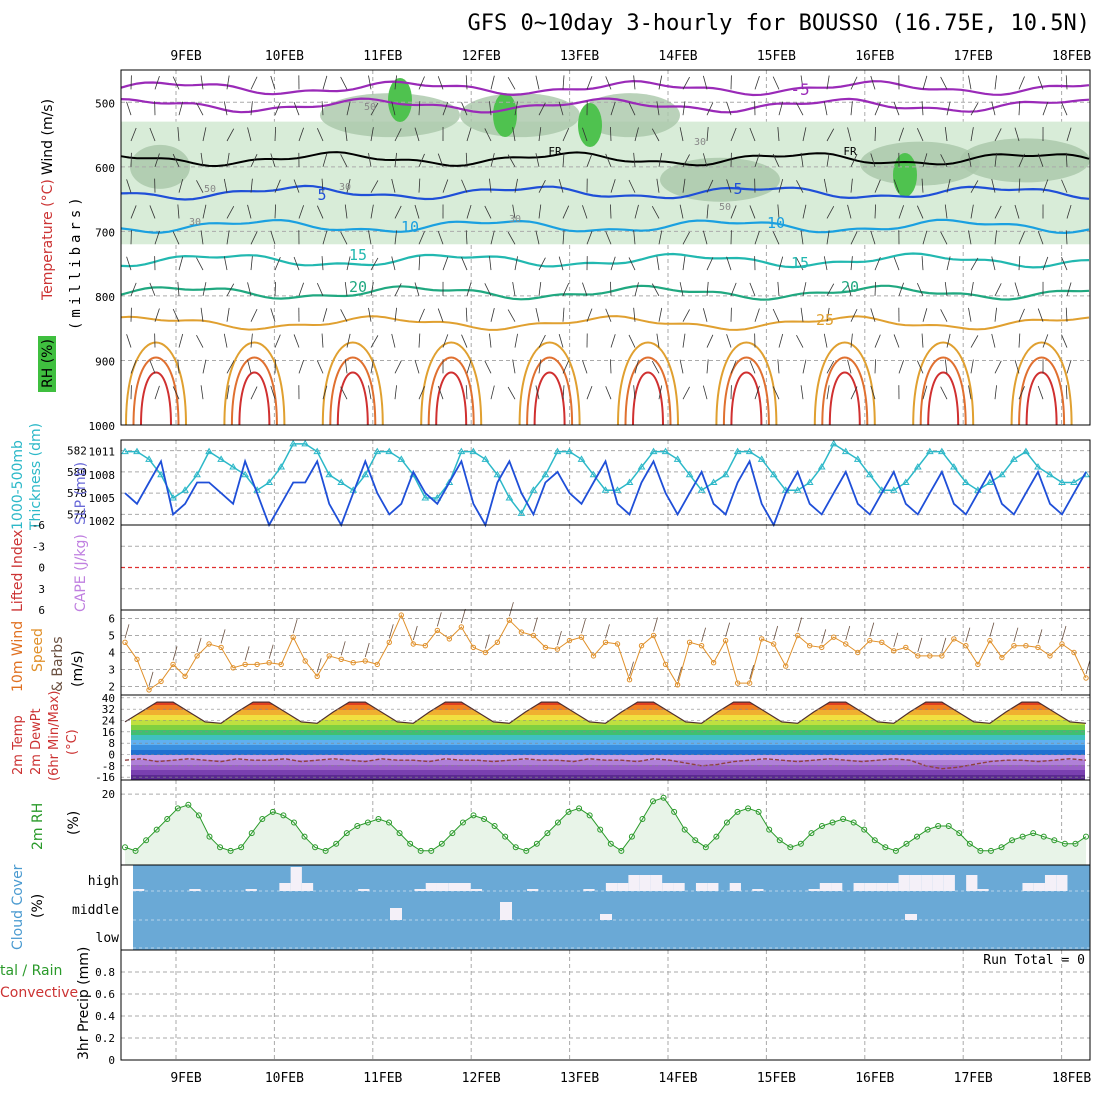  Describe the element at coordinates (825, 320) in the screenshot. I see `contour-label: 25` at that location.